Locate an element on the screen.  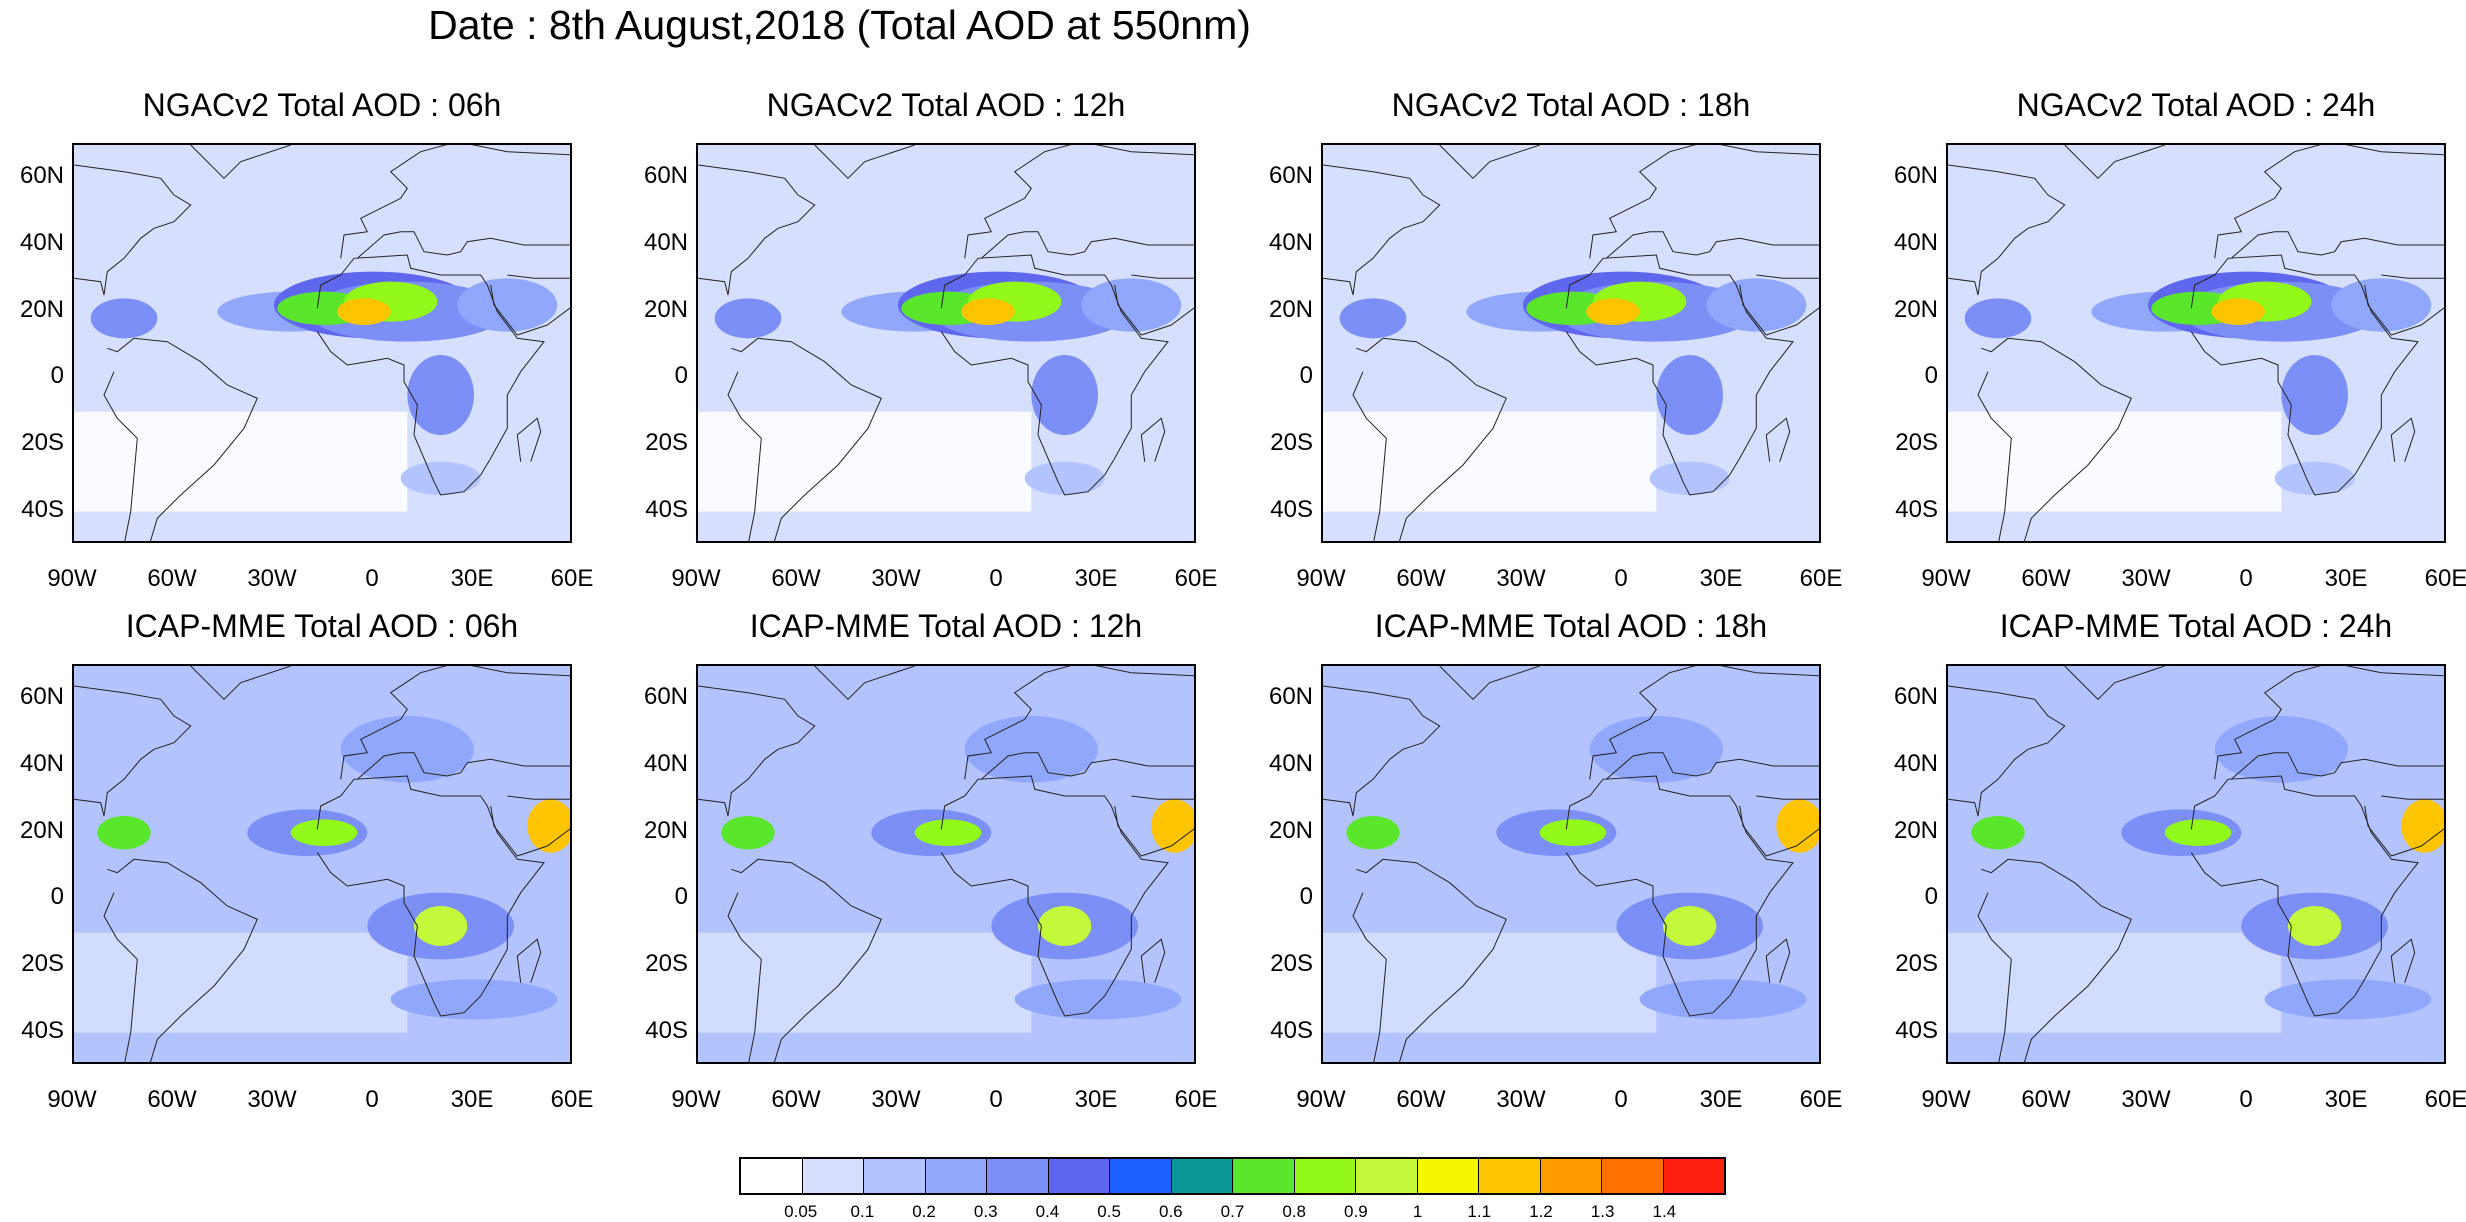
colorbar-tick-label: 0.6 is located at coordinates (1170, 1211).